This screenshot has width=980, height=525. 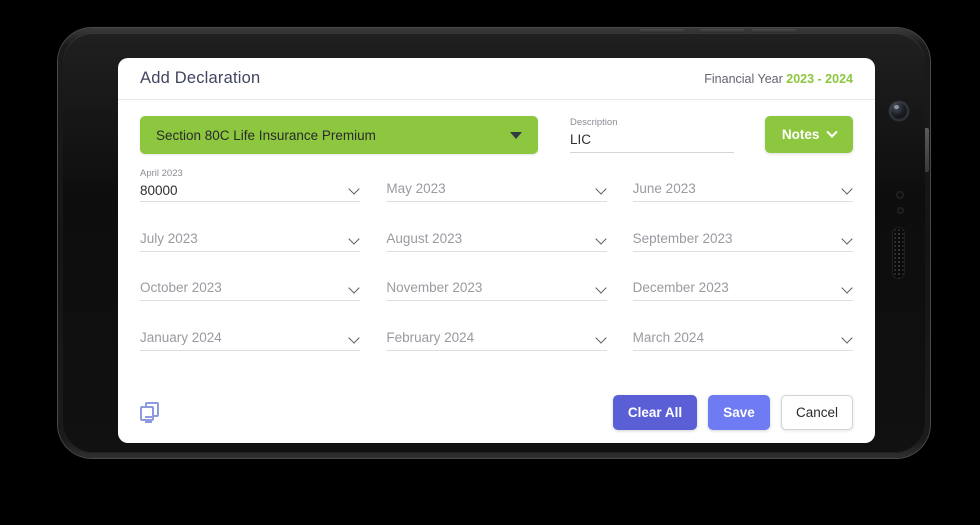 I want to click on volume-up-button, so click(x=662, y=31).